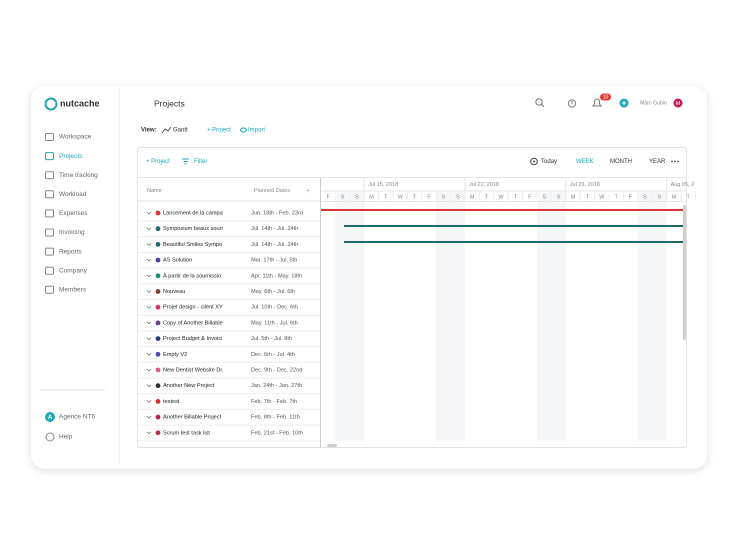 The width and height of the screenshot is (729, 550). What do you see at coordinates (597, 102) in the screenshot?
I see `notifications-icon` at bounding box center [597, 102].